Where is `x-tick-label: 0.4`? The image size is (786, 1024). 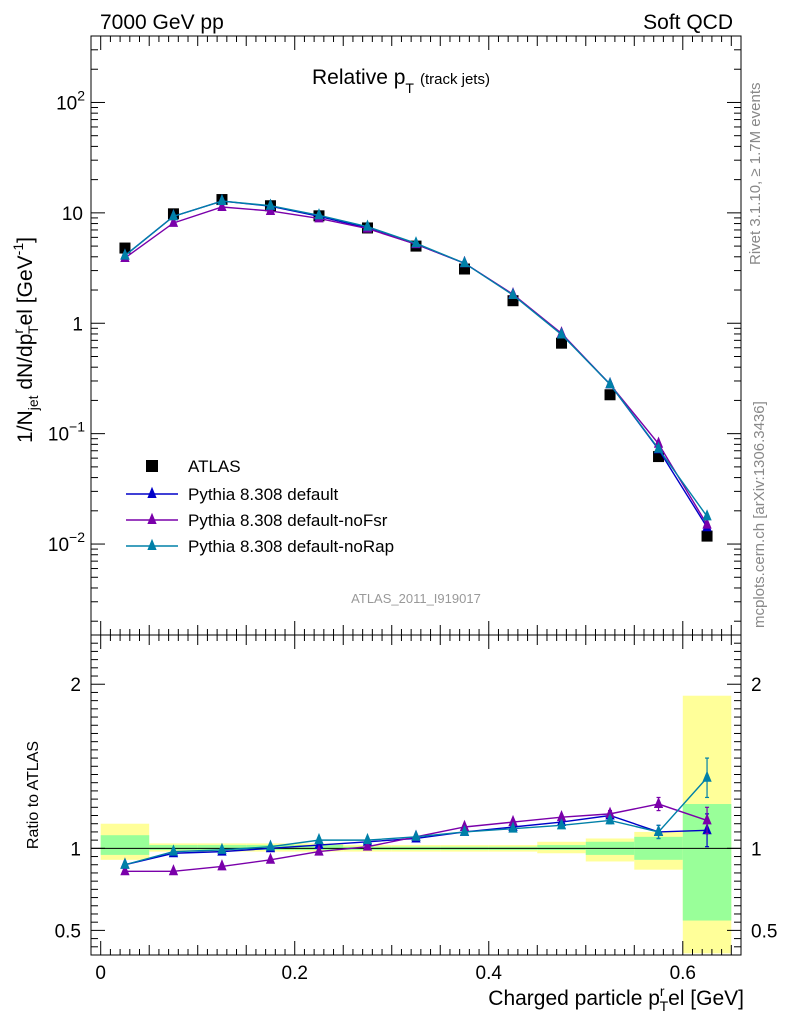
x-tick-label: 0.4 is located at coordinates (489, 973).